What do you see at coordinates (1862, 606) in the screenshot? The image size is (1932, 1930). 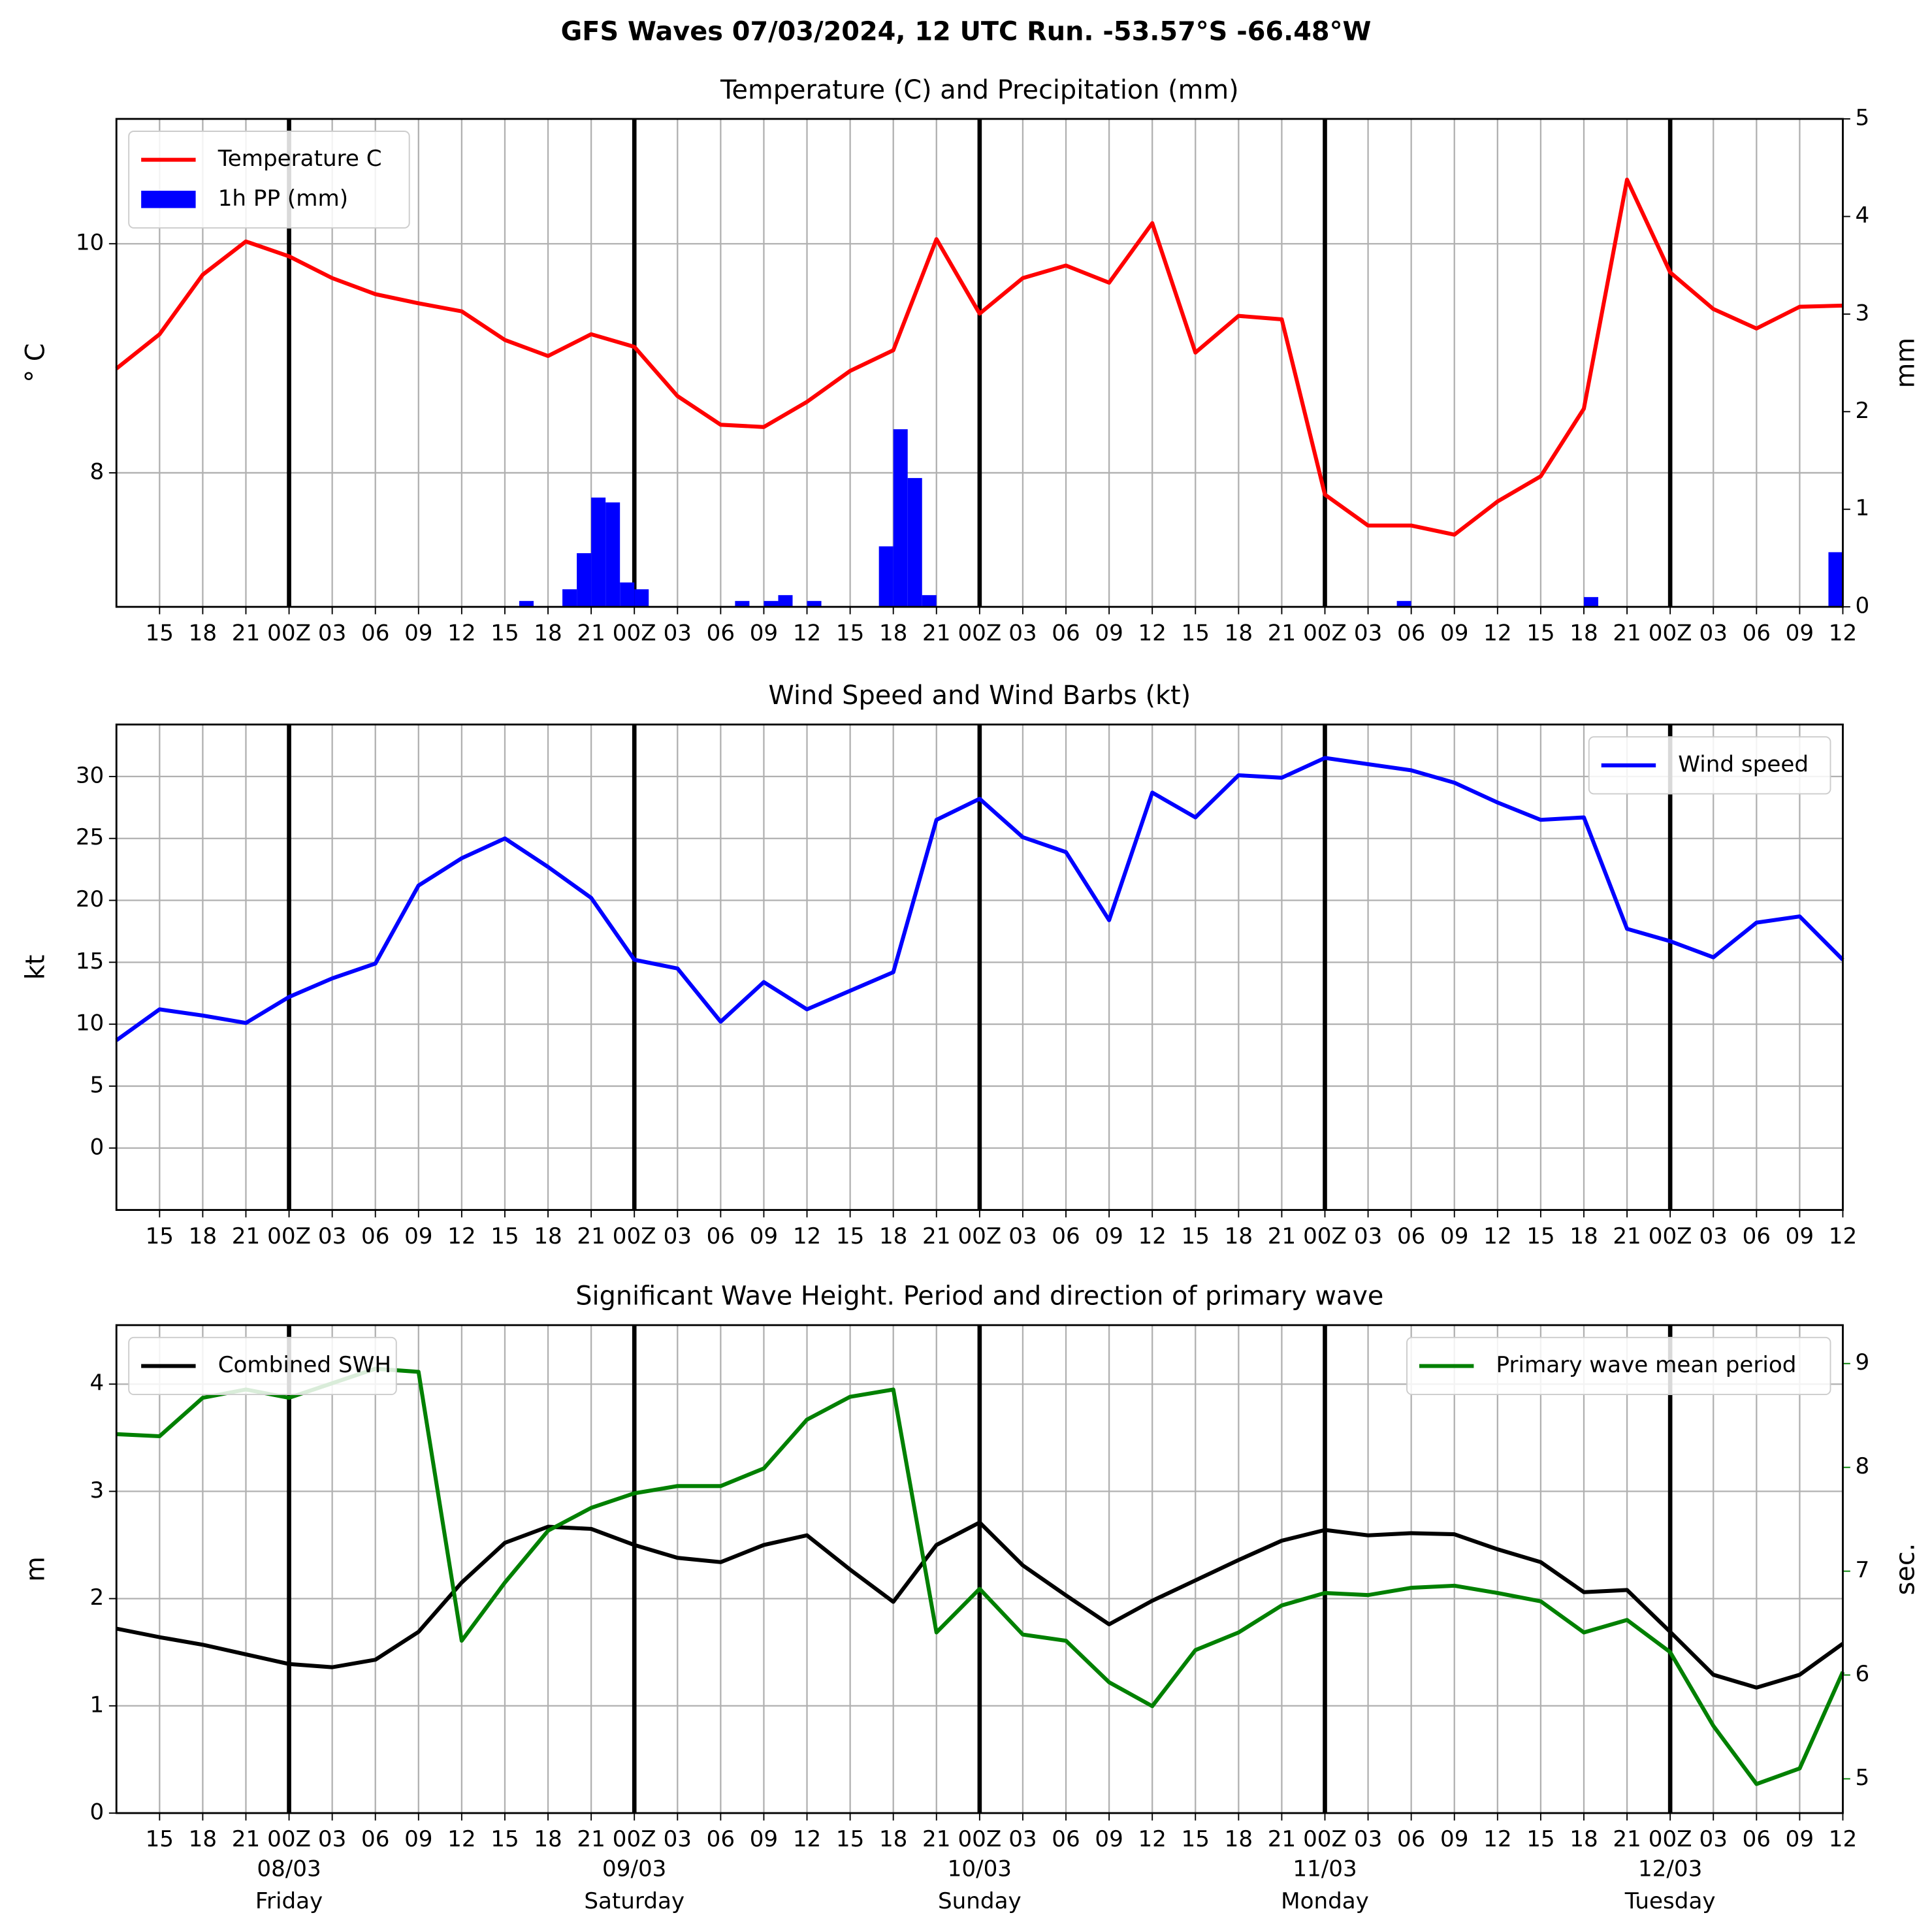 I see `y2-tick-label: 0` at bounding box center [1862, 606].